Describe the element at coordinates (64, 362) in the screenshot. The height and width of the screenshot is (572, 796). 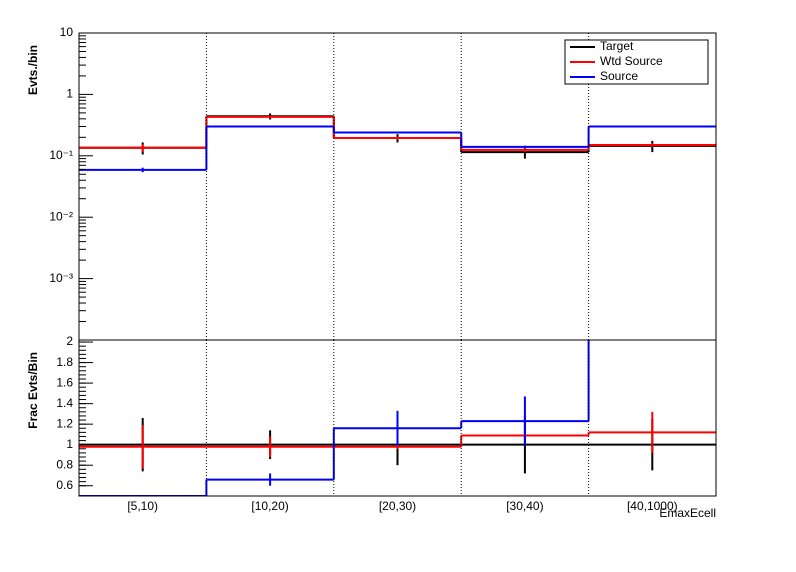
I see `y-tick-label: 1.8` at that location.